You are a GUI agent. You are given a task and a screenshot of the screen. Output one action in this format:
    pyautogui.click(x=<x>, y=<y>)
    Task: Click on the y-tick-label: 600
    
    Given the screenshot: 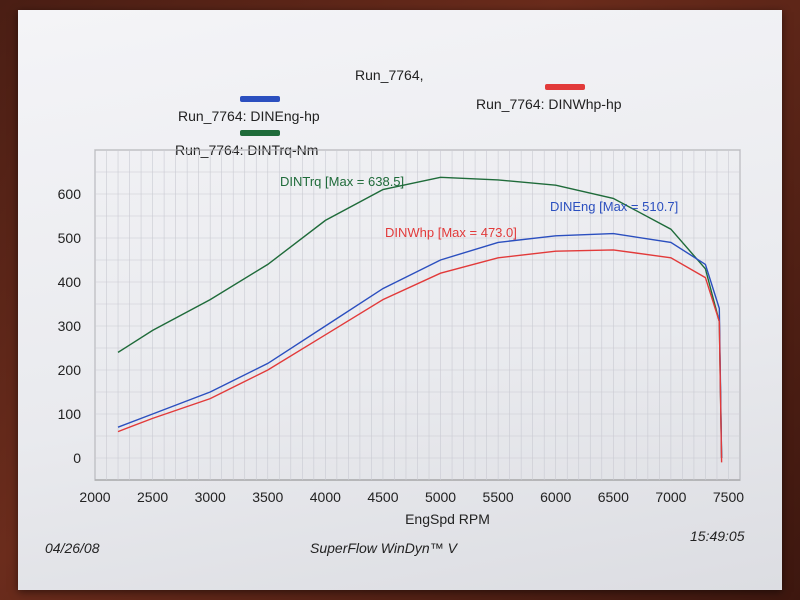 What is the action you would take?
    pyautogui.click(x=70, y=194)
    